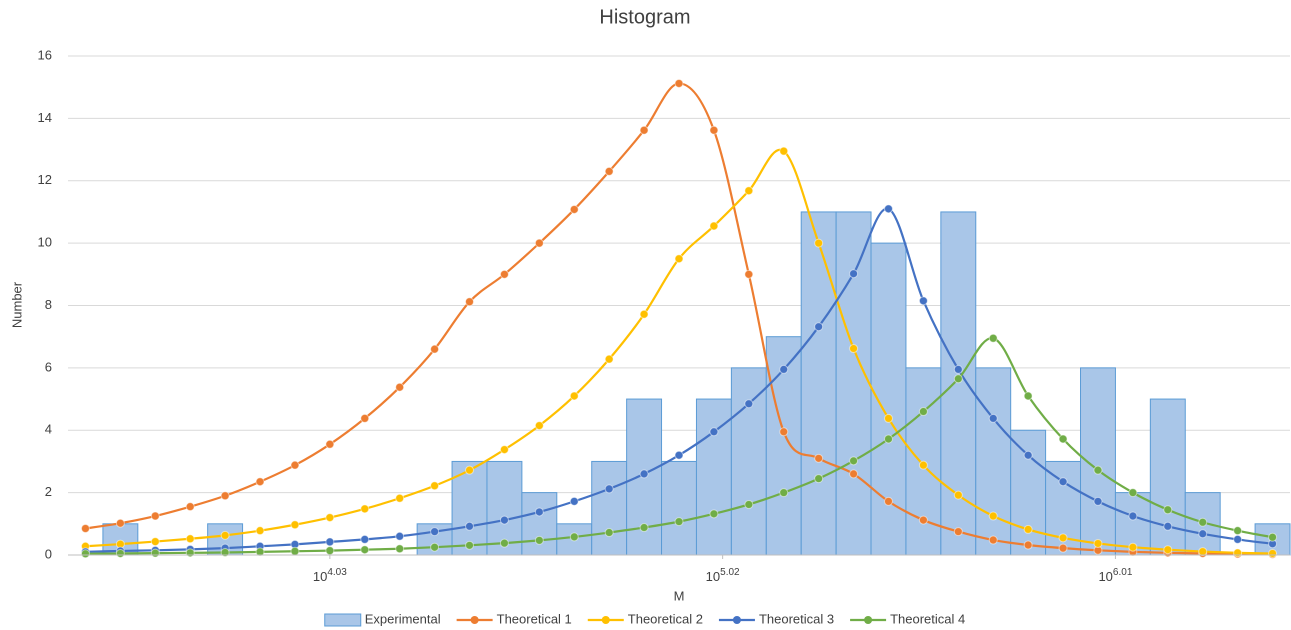 The width and height of the screenshot is (1291, 630). I want to click on y-axis-label: Number, so click(16, 304).